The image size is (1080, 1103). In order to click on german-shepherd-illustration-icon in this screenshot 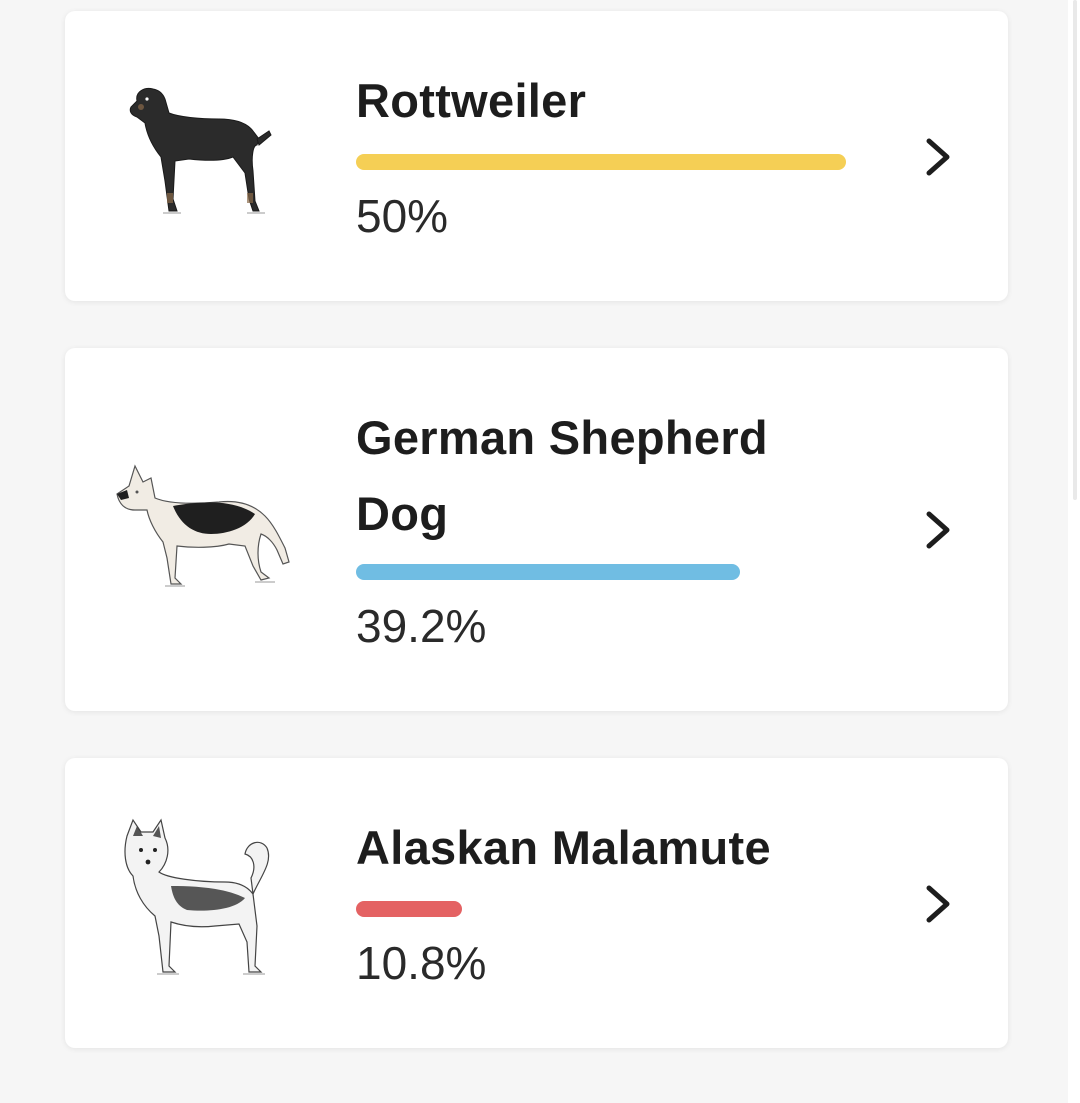, I will do `click(203, 525)`.